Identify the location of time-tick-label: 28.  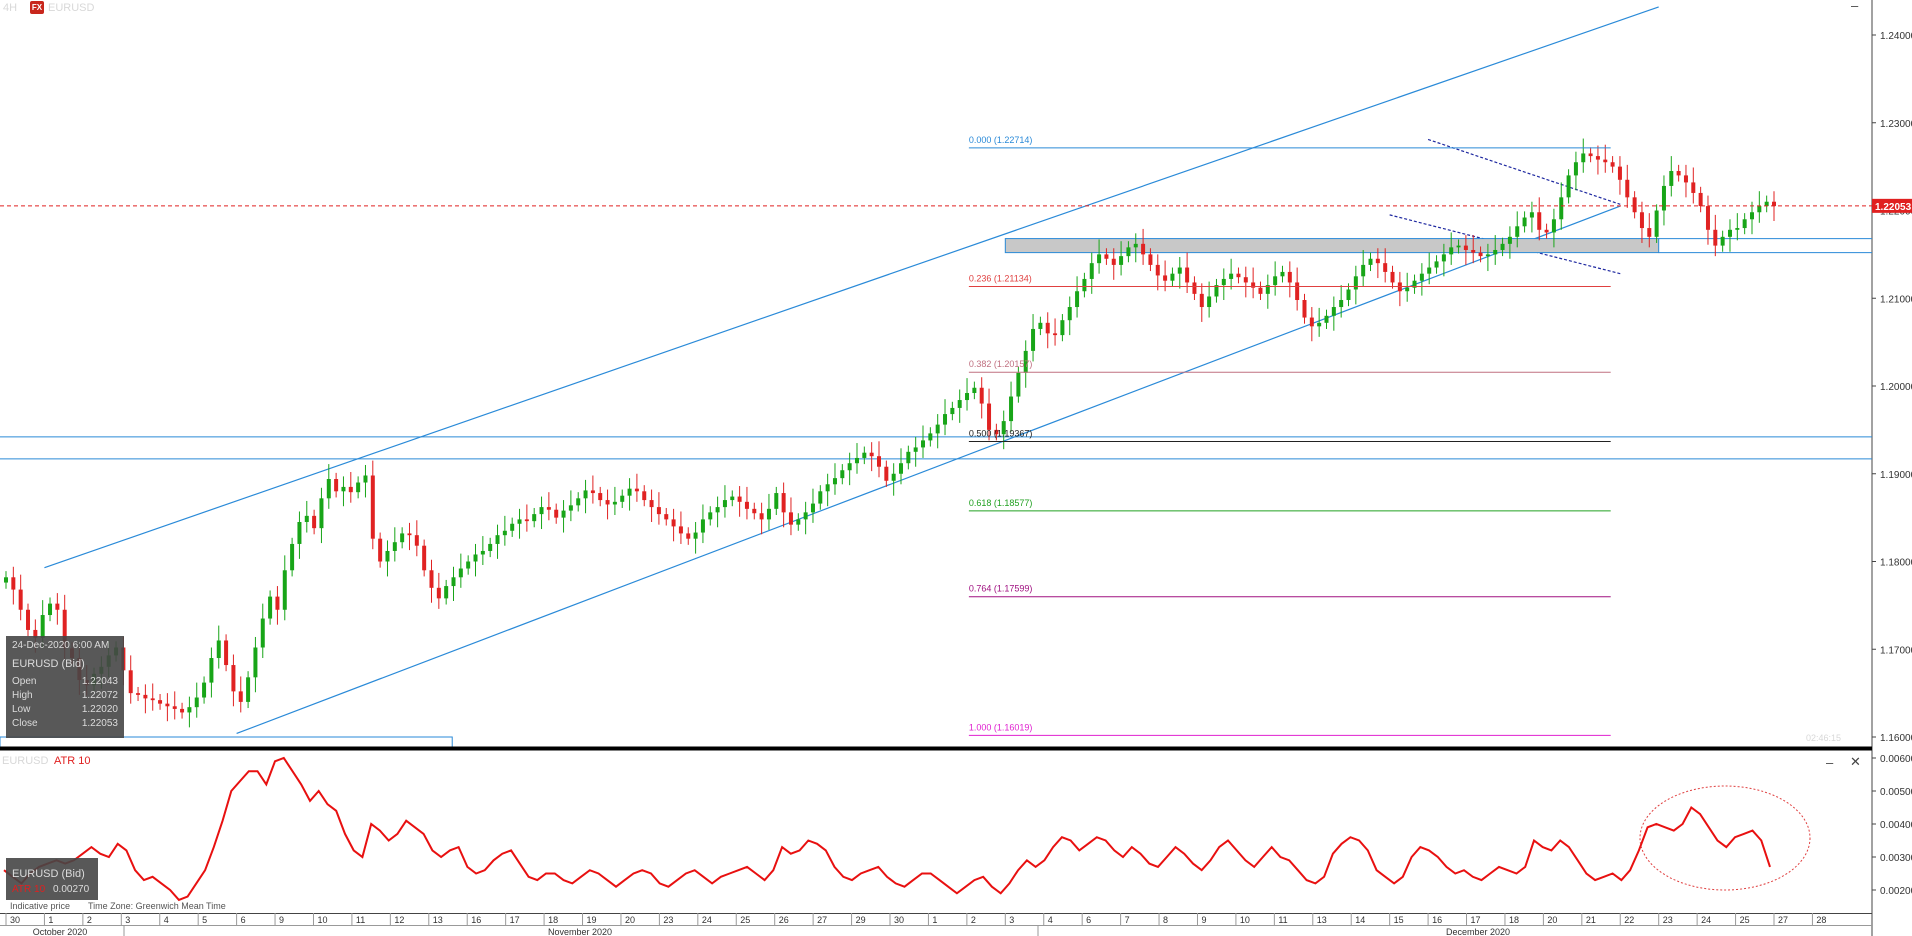
(1821, 920).